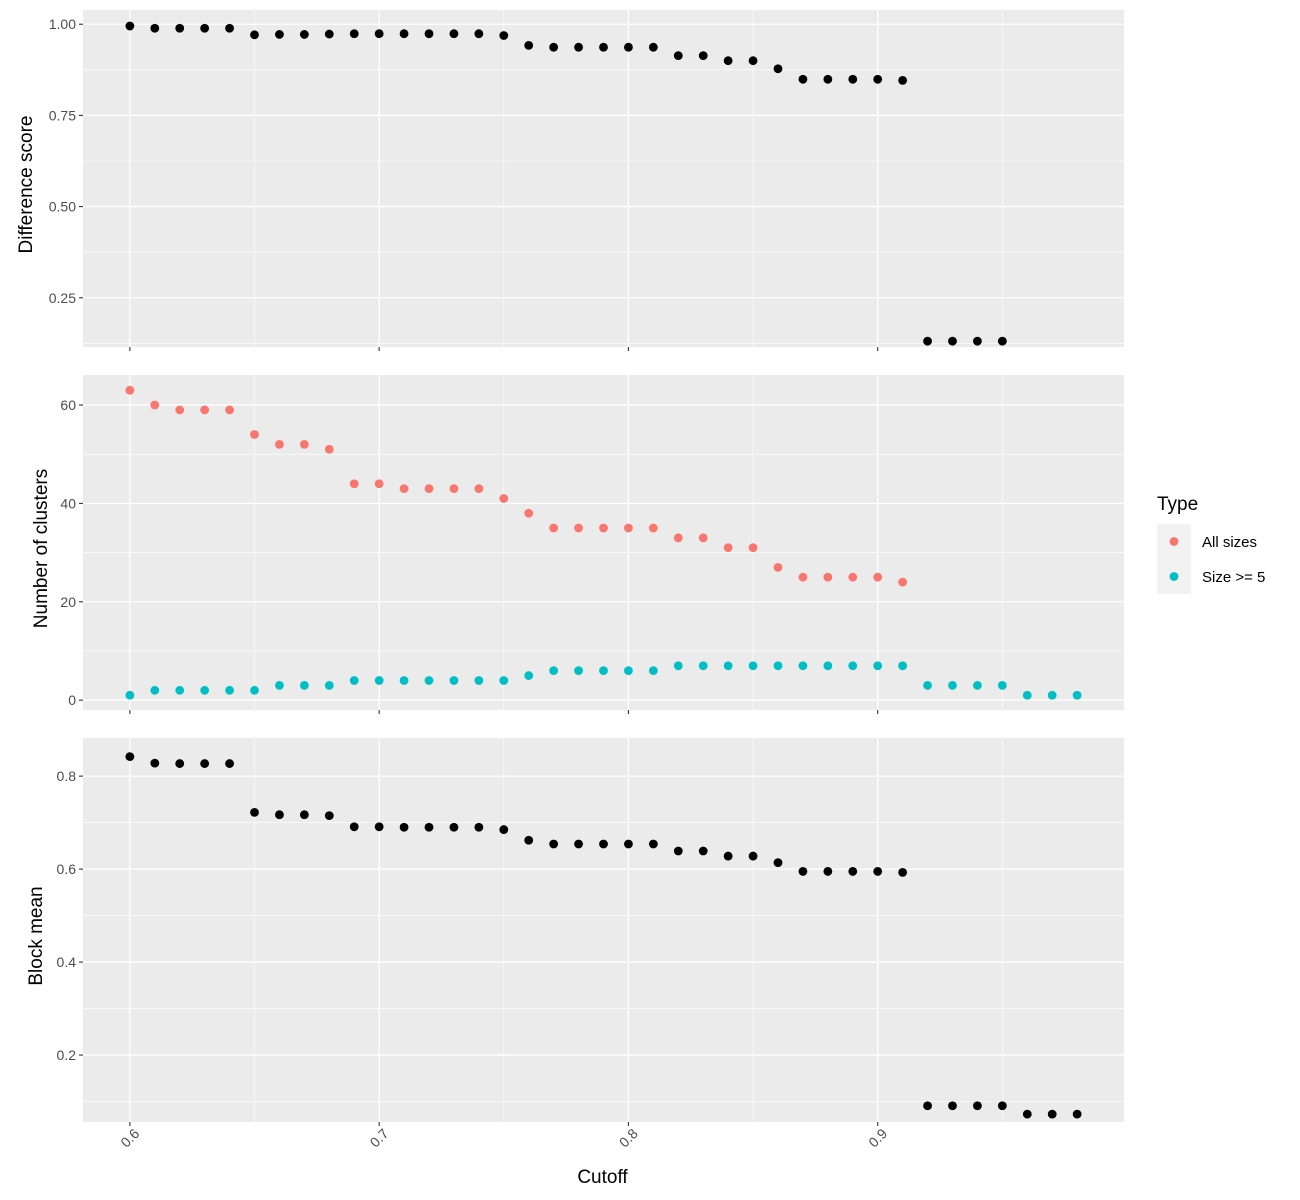 This screenshot has width=1300, height=1200. I want to click on x-tick-label: 0.6, so click(129, 1137).